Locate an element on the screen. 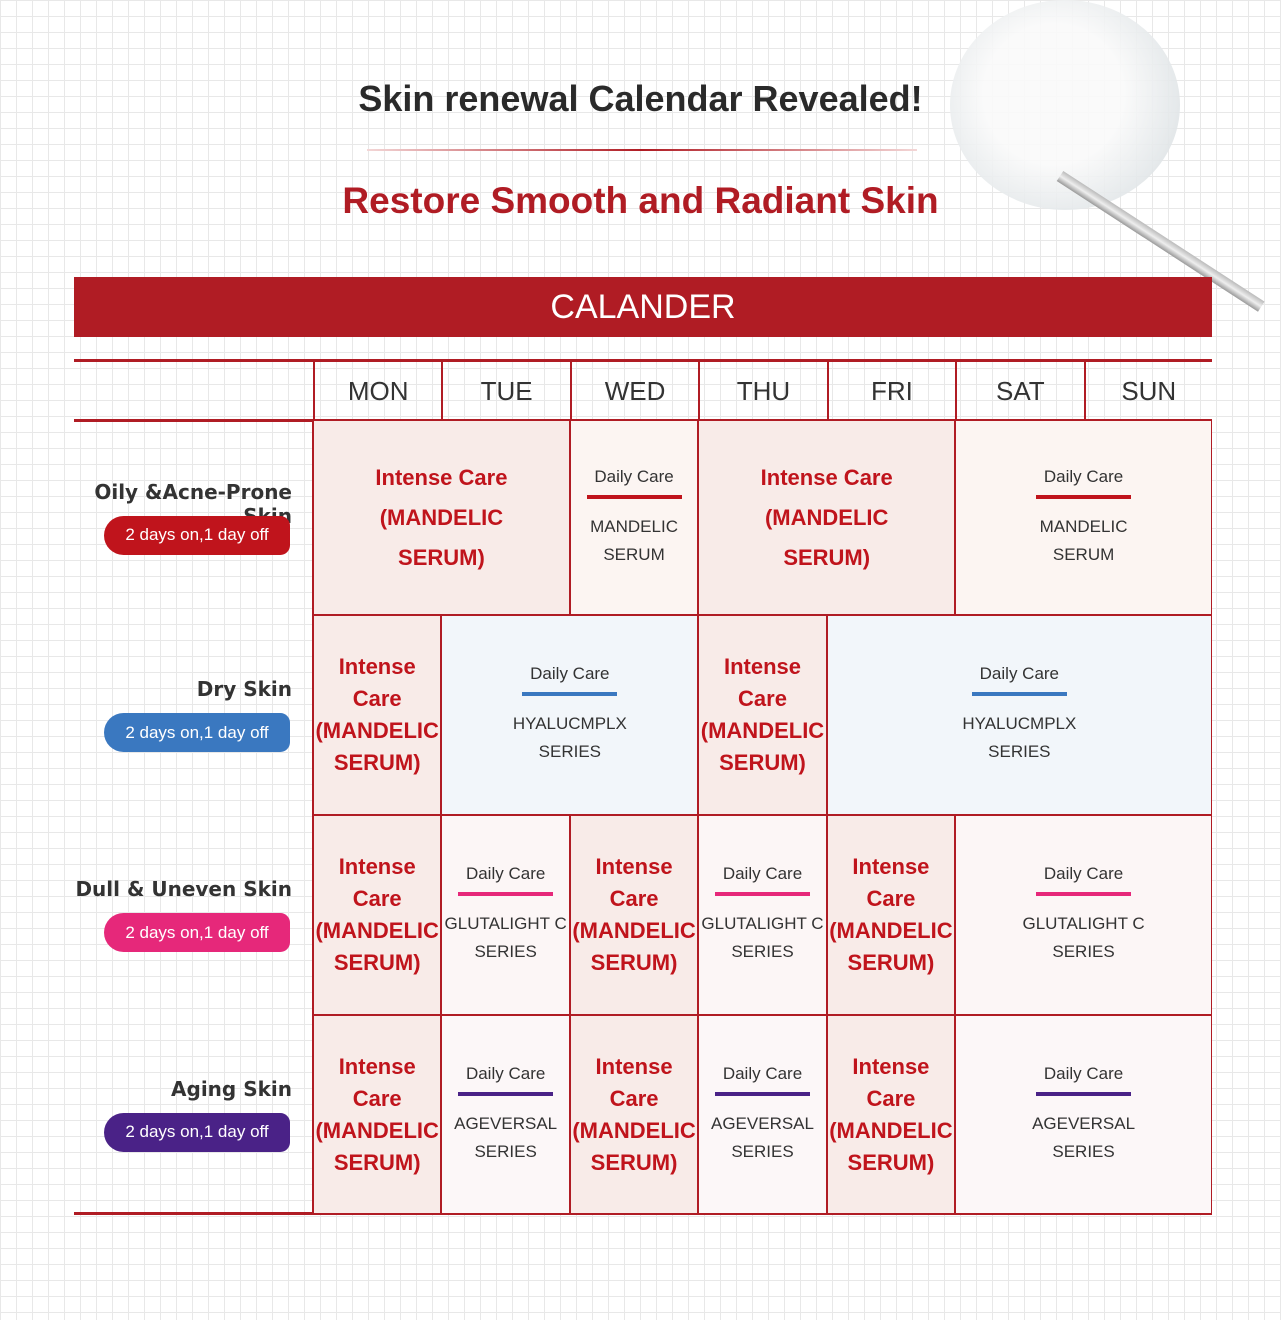 The image size is (1281, 1320). subtitle: Restore Smooth and Radiant Skin is located at coordinates (640, 200).